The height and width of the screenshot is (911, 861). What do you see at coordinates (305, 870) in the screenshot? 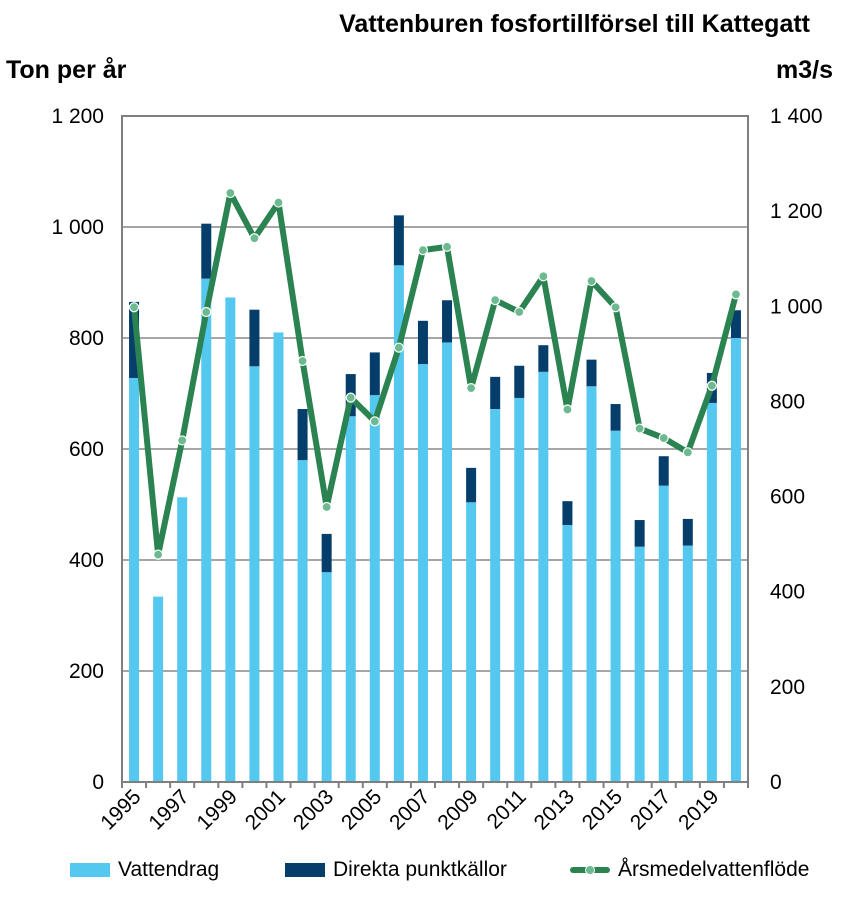
I see `legend-swatch-direkta-punktkallor` at bounding box center [305, 870].